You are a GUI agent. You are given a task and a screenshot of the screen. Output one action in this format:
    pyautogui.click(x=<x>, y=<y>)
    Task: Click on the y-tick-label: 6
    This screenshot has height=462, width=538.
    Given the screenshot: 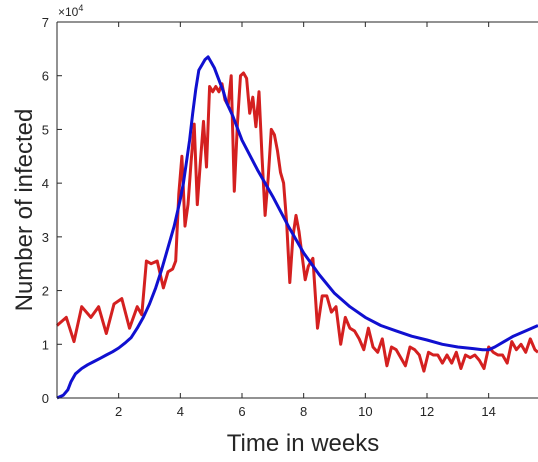 What is the action you would take?
    pyautogui.click(x=45, y=76)
    